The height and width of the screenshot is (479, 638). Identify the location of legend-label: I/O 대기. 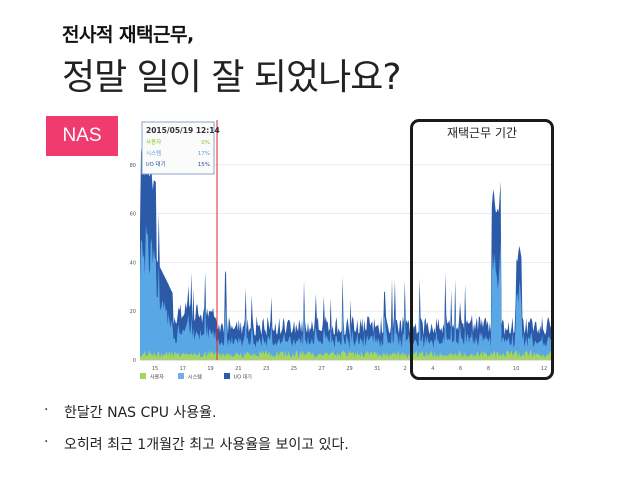
(243, 377).